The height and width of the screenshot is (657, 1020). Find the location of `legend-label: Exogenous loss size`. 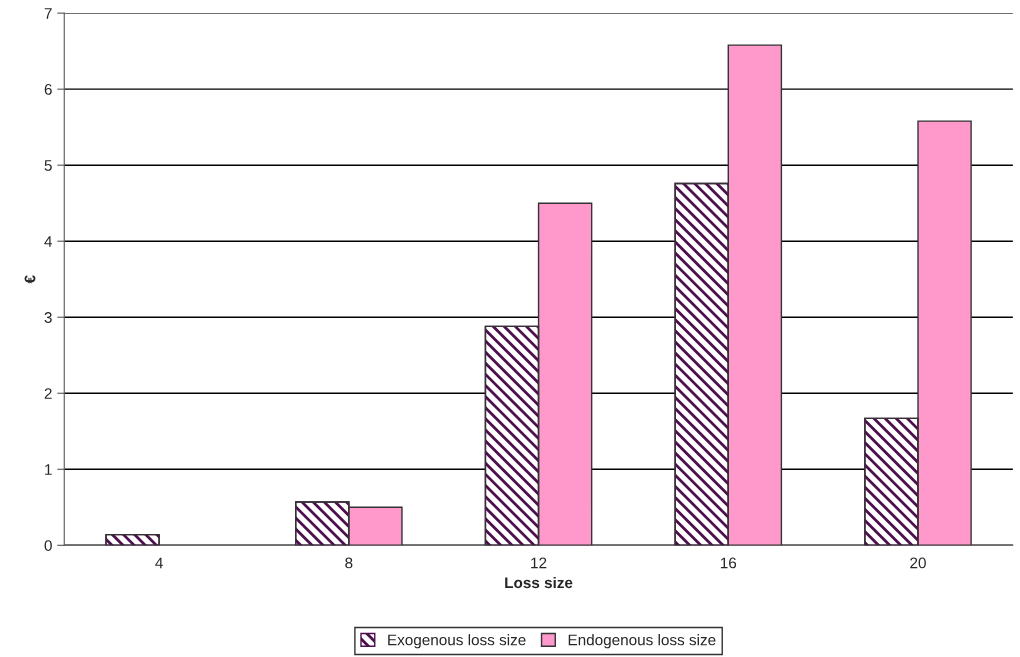

legend-label: Exogenous loss size is located at coordinates (457, 641).